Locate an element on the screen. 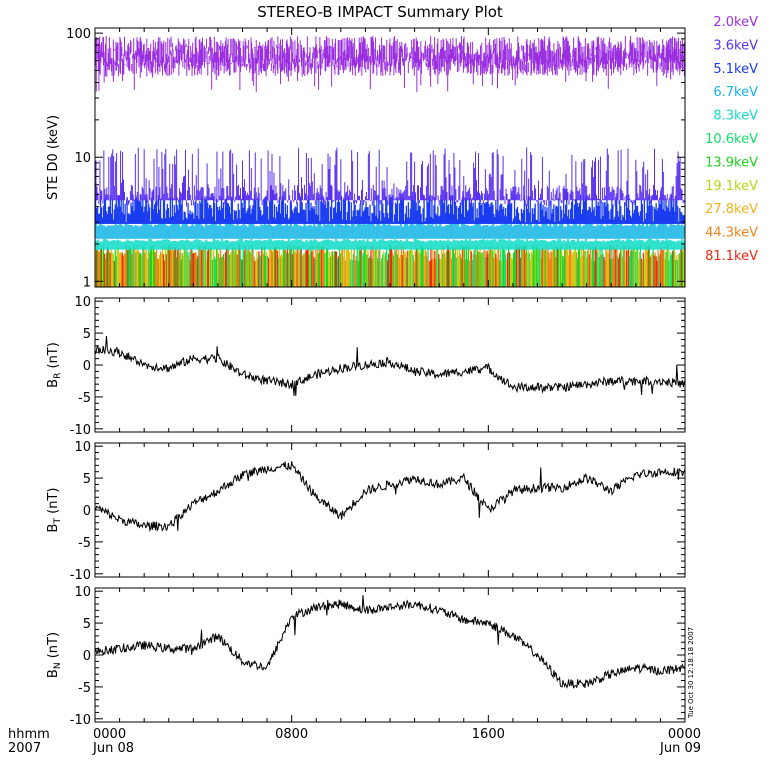  y-tick-label: -10 is located at coordinates (80, 720).